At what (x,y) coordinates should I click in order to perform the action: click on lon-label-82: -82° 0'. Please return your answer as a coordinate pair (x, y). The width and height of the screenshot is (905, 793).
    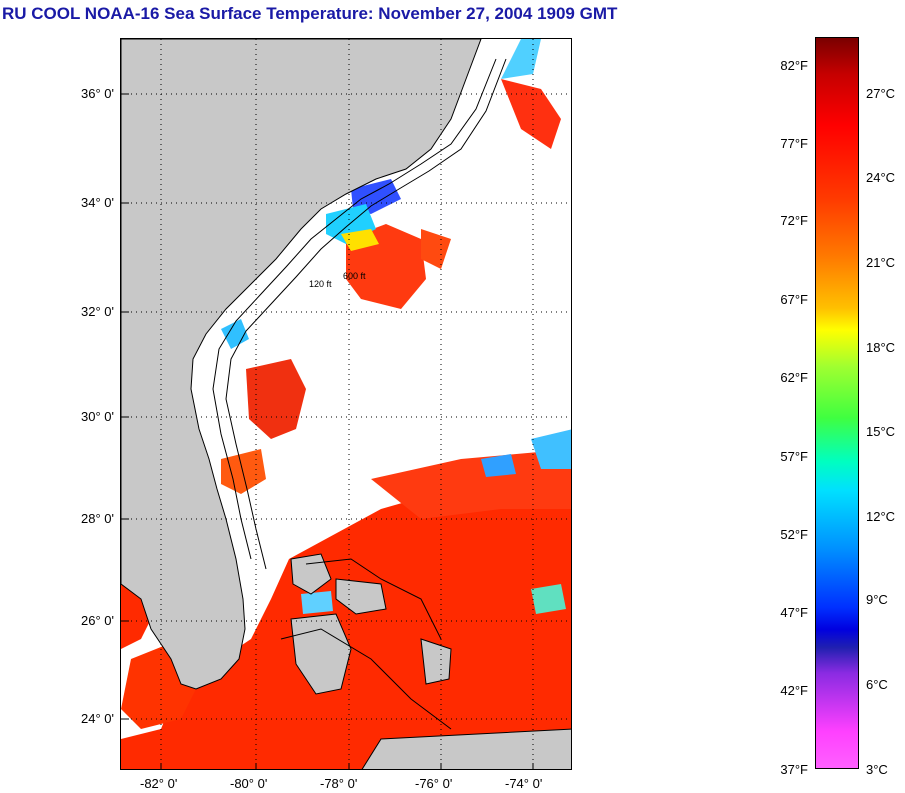
    Looking at the image, I should click on (159, 783).